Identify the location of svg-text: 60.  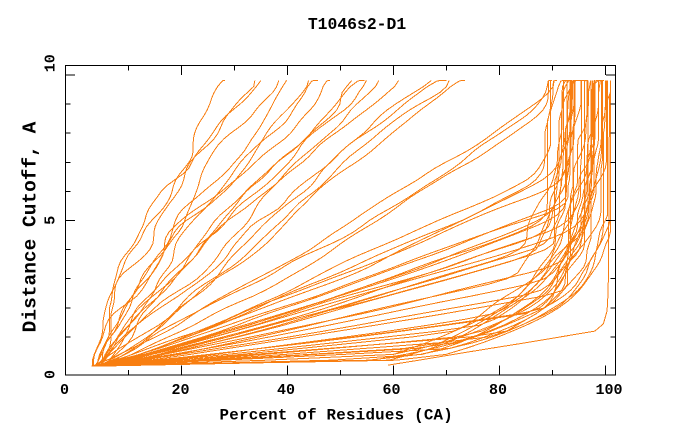
(391, 390).